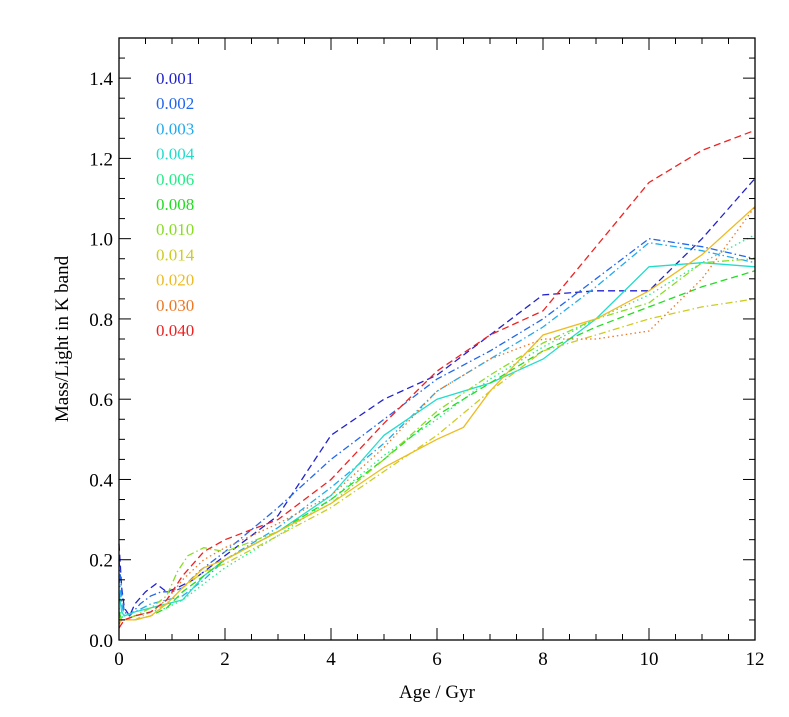 The image size is (789, 717). What do you see at coordinates (175, 229) in the screenshot?
I see `legend-entry-0.010: 0.010` at bounding box center [175, 229].